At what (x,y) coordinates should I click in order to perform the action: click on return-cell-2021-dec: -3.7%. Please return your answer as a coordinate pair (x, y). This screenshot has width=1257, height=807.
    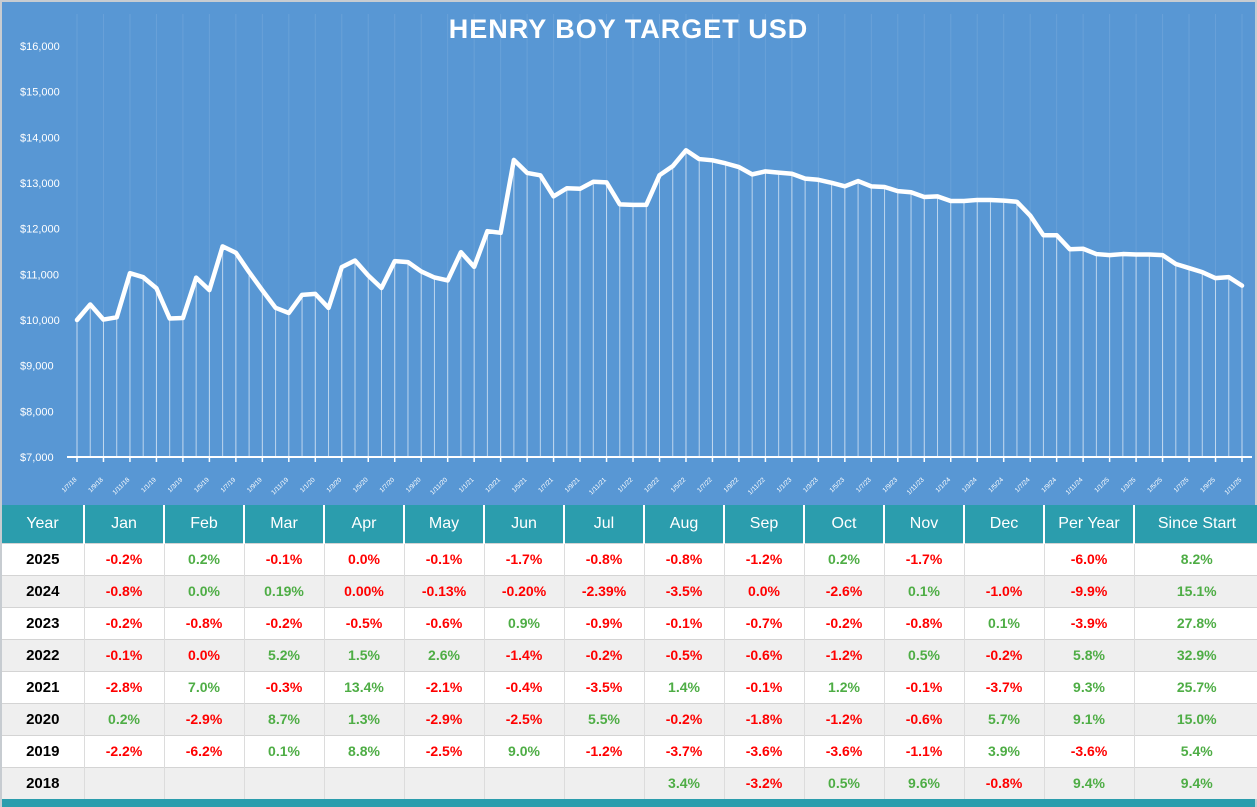
    Looking at the image, I should click on (1004, 686).